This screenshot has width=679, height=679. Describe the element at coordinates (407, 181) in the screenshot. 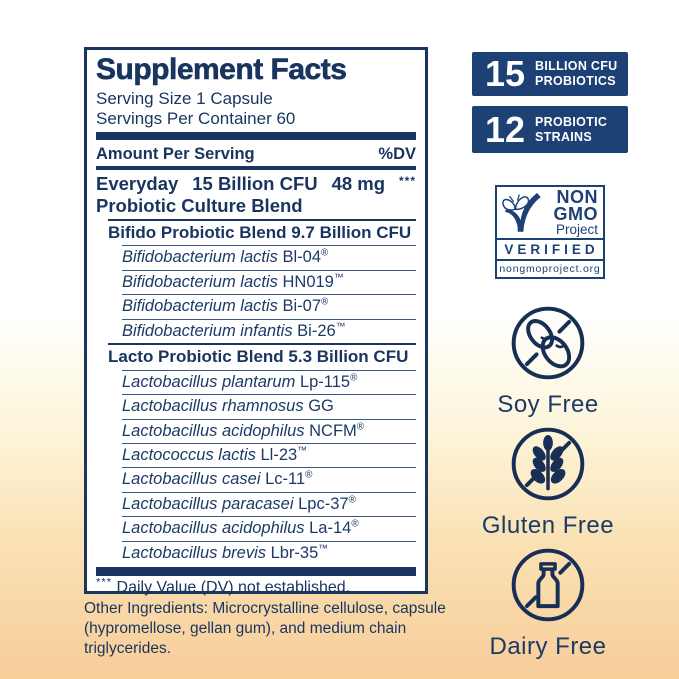

I see `blend-dv-stars: ***` at that location.